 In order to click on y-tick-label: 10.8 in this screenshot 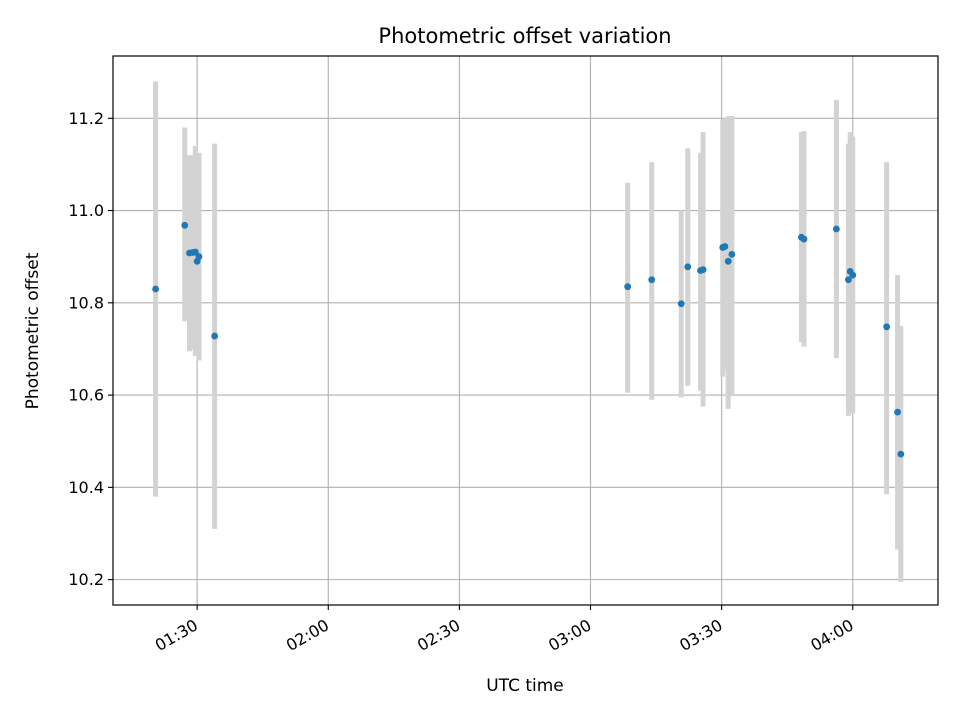, I will do `click(86, 302)`.